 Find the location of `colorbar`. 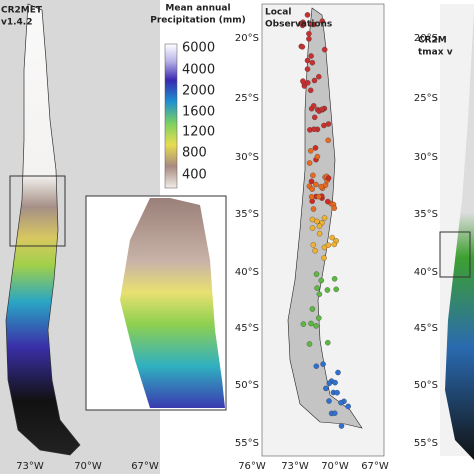

colorbar is located at coordinates (171, 116).